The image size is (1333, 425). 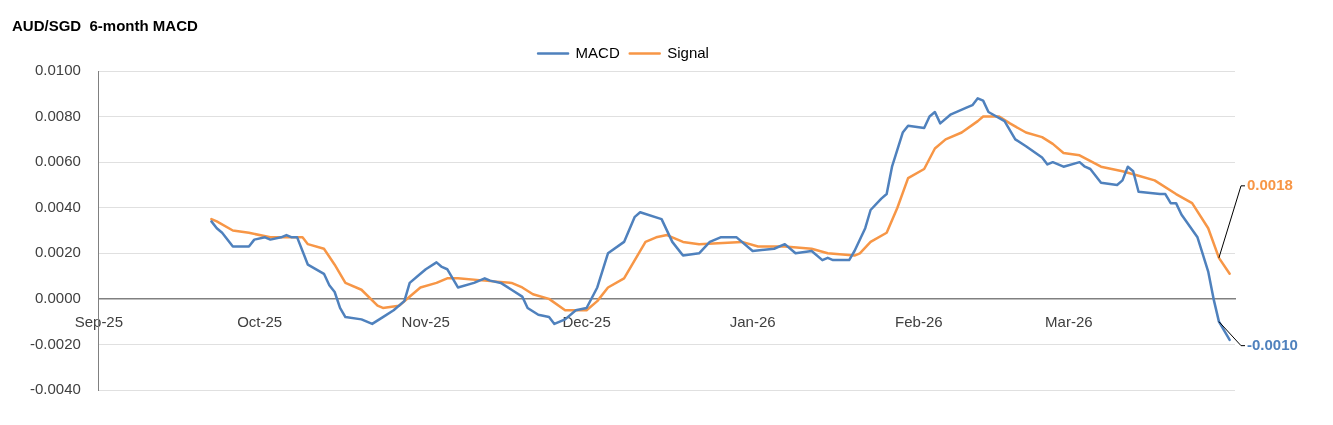 I want to click on x-tick-label: Jan-26, so click(x=752, y=321).